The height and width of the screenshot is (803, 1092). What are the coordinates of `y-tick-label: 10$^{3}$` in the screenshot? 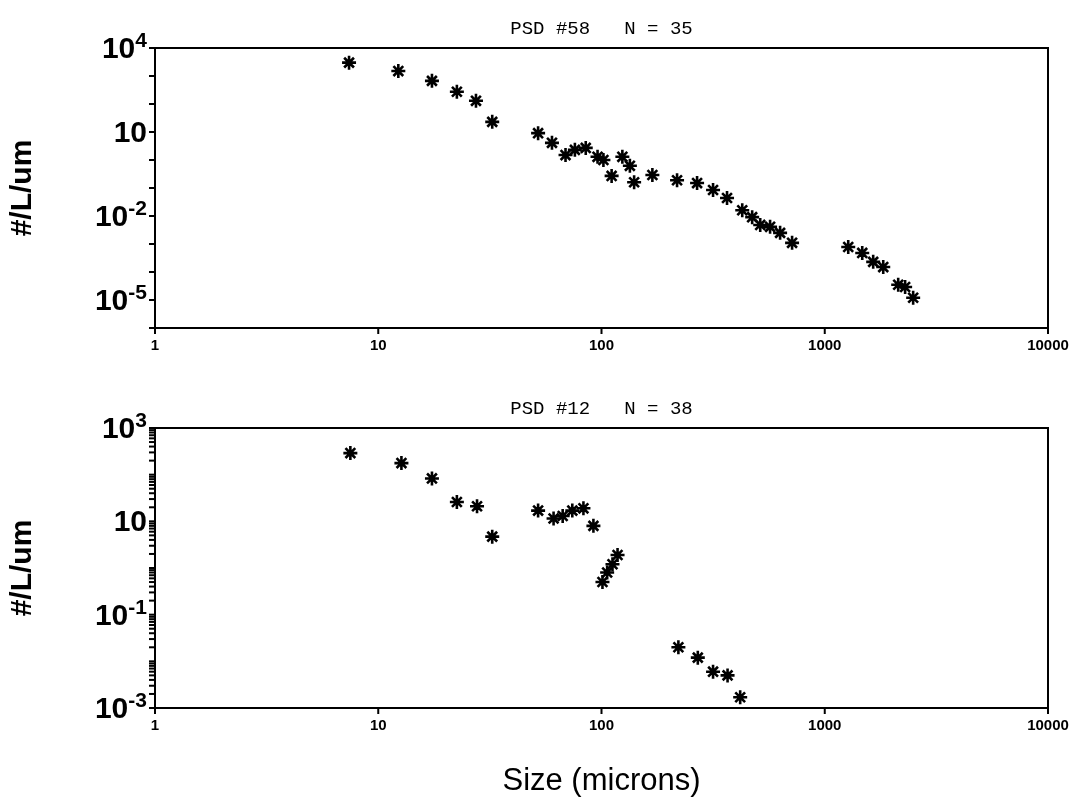 It's located at (124, 425).